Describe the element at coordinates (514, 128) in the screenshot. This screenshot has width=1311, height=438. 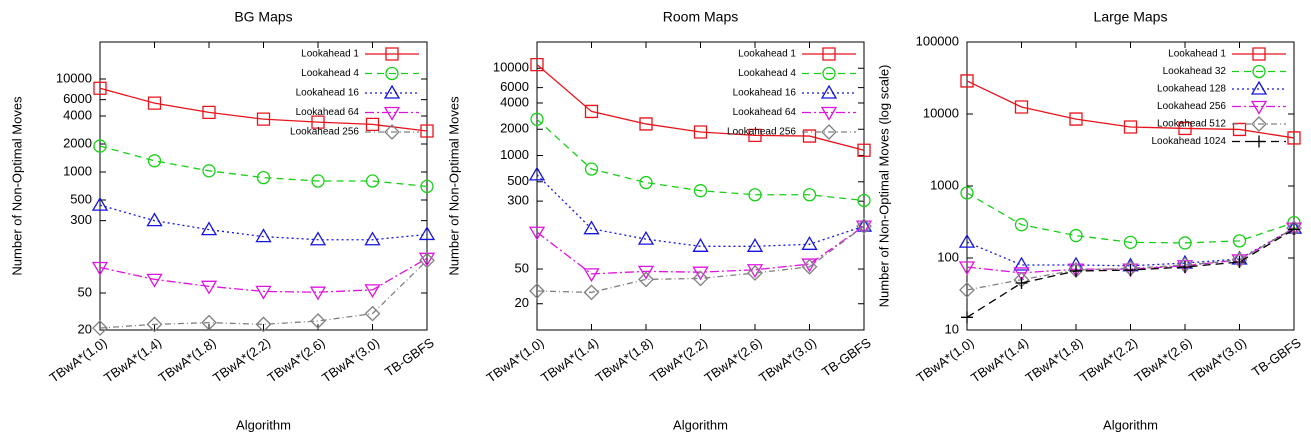
I see `y-tick-label: 2000` at that location.